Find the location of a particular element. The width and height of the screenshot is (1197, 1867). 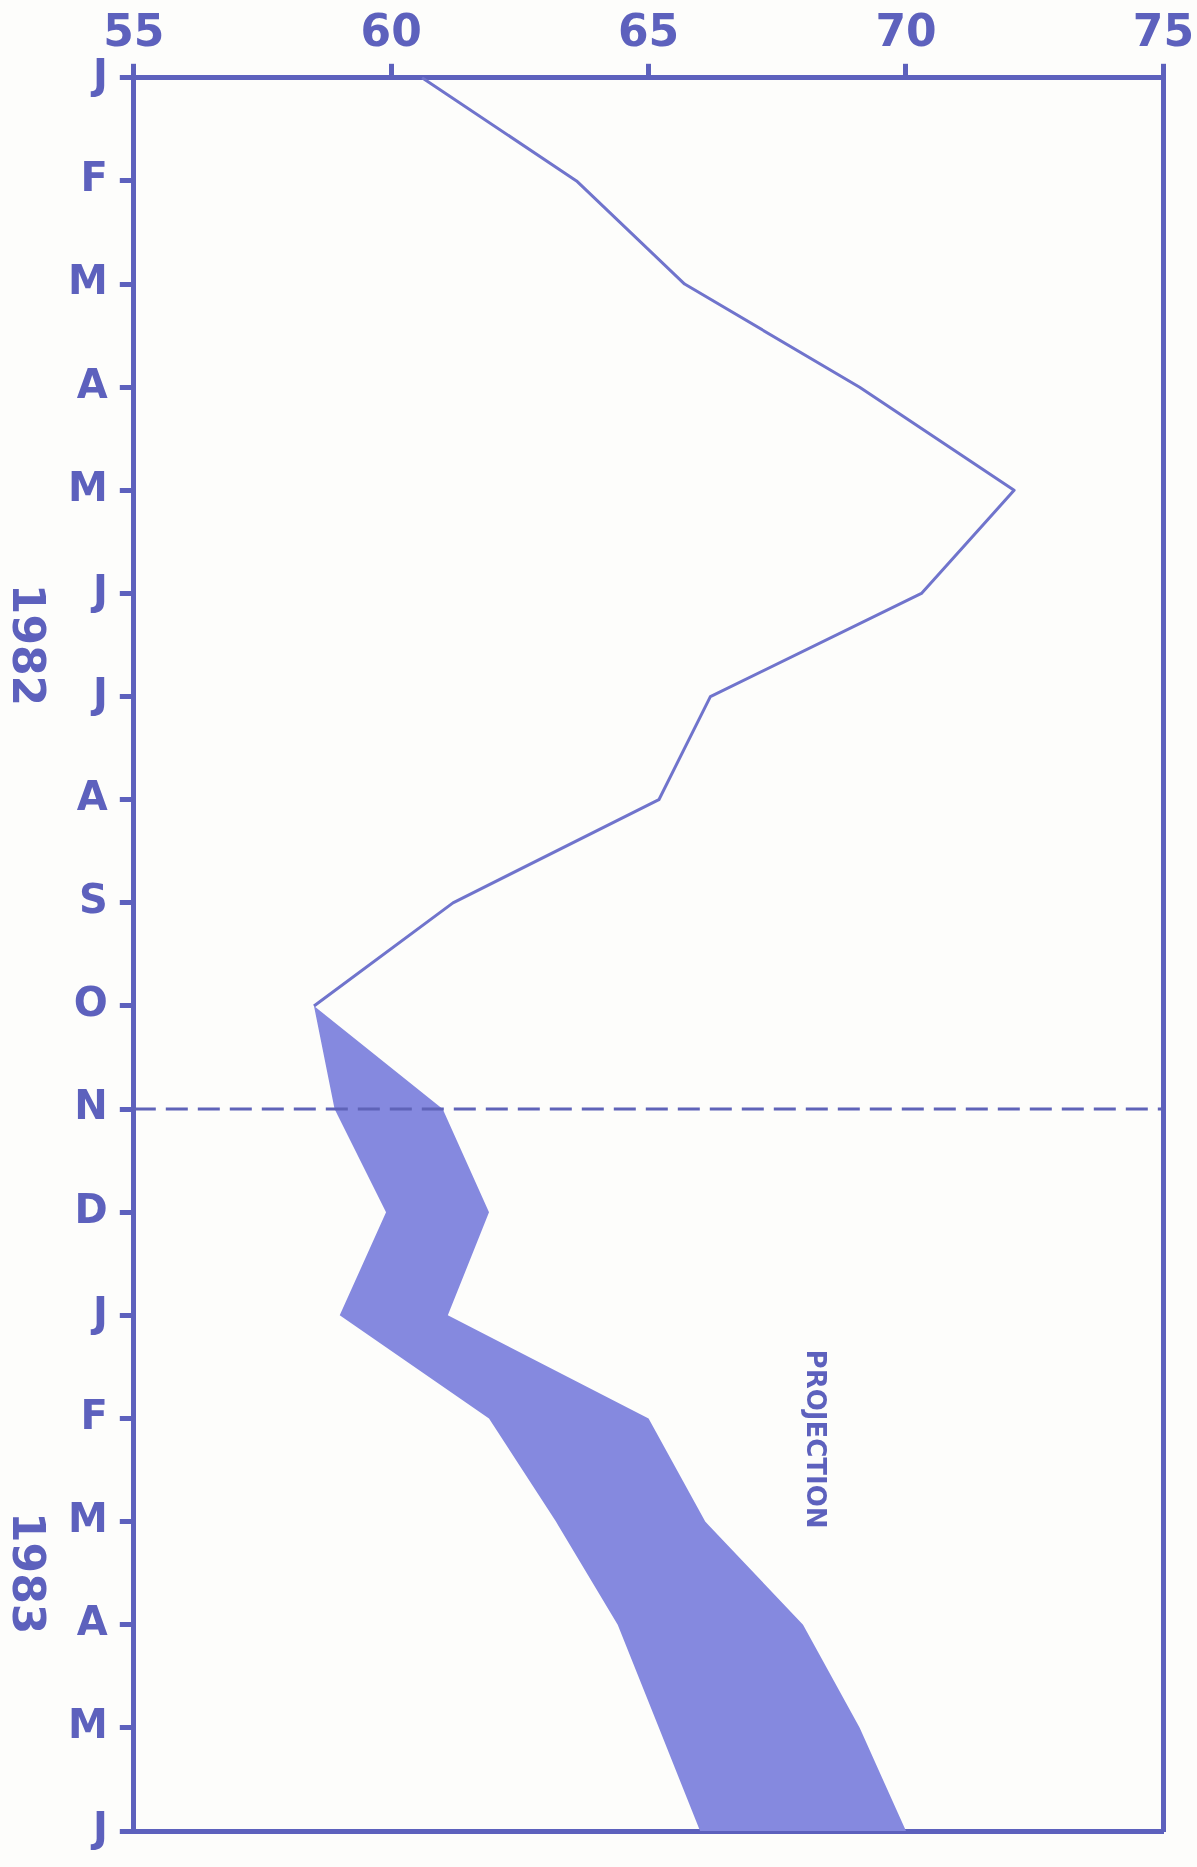

text: 1983 is located at coordinates (28, 1573).